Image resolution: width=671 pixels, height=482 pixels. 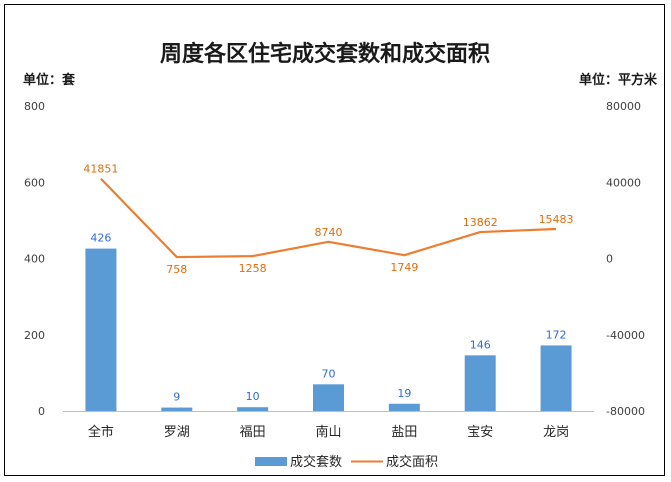 I want to click on bar-data-label: 9, so click(x=176, y=397).